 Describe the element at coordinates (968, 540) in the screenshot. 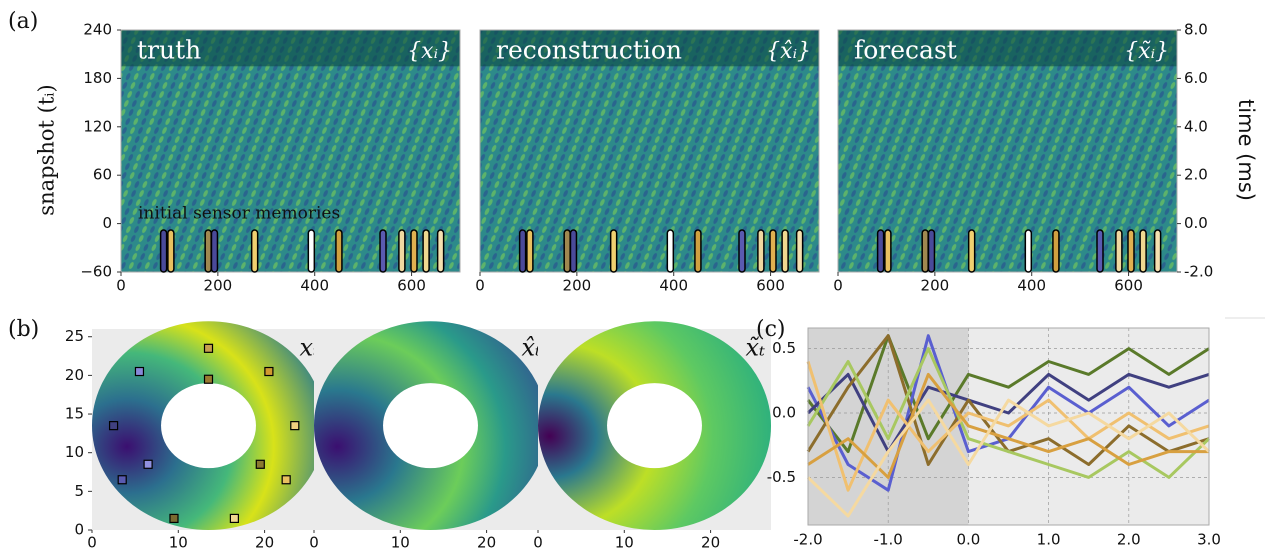

I see `x-tick-label: 0.0` at that location.